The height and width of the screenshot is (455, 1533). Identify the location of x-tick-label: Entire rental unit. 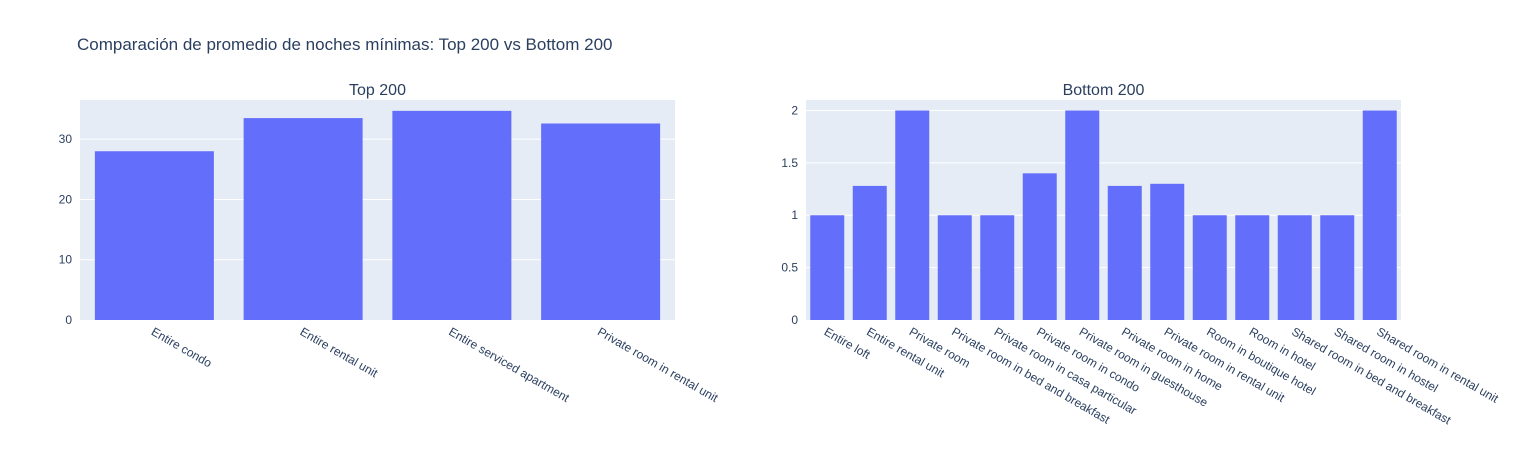
(339, 352).